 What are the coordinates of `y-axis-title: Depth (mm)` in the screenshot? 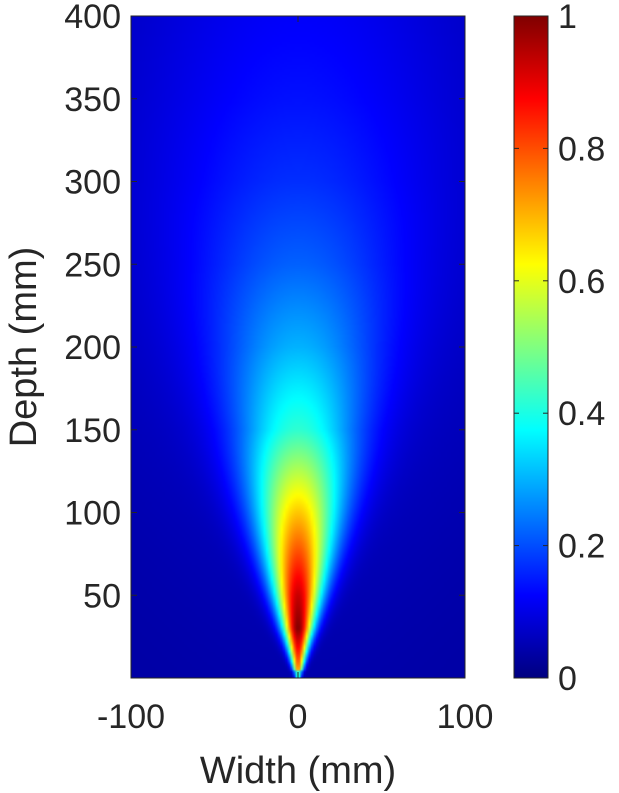 It's located at (24, 347).